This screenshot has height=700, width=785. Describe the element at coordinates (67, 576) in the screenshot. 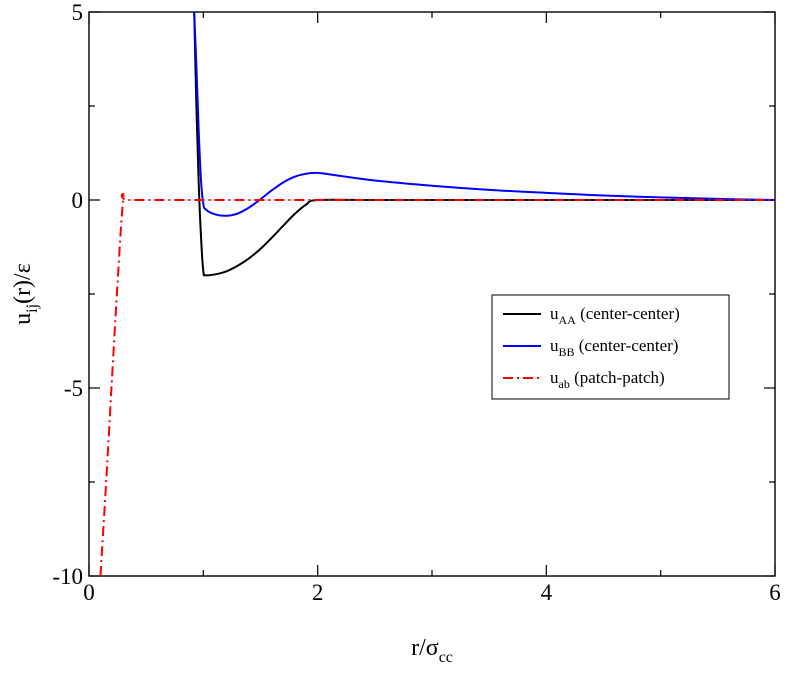

I see `y-tick-label: -10` at that location.